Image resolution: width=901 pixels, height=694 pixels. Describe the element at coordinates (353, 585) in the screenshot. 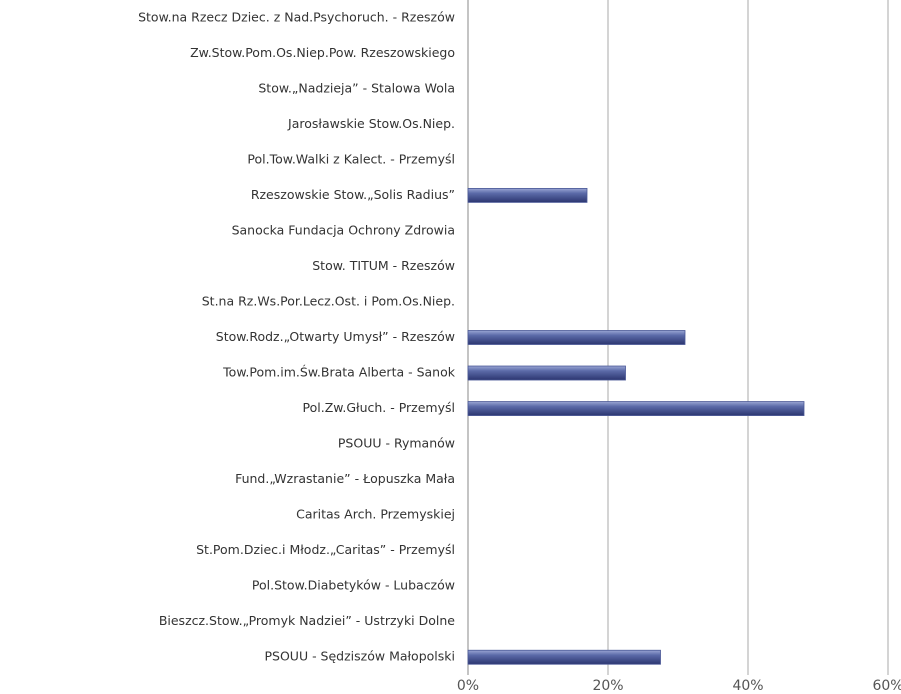

I see `y-tick-label: Pol.Stow.Diabetyków - Lubaczów` at that location.